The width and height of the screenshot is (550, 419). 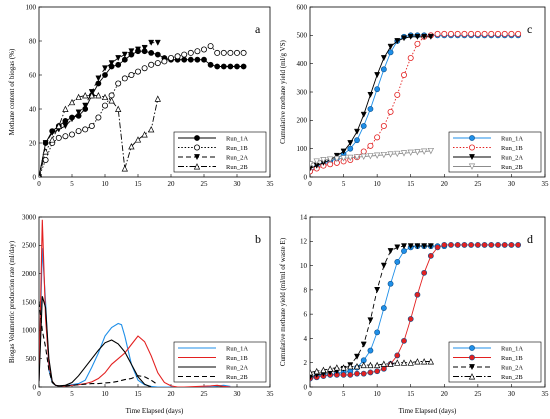 I want to click on x-tick-label: 5, so click(x=72, y=394).